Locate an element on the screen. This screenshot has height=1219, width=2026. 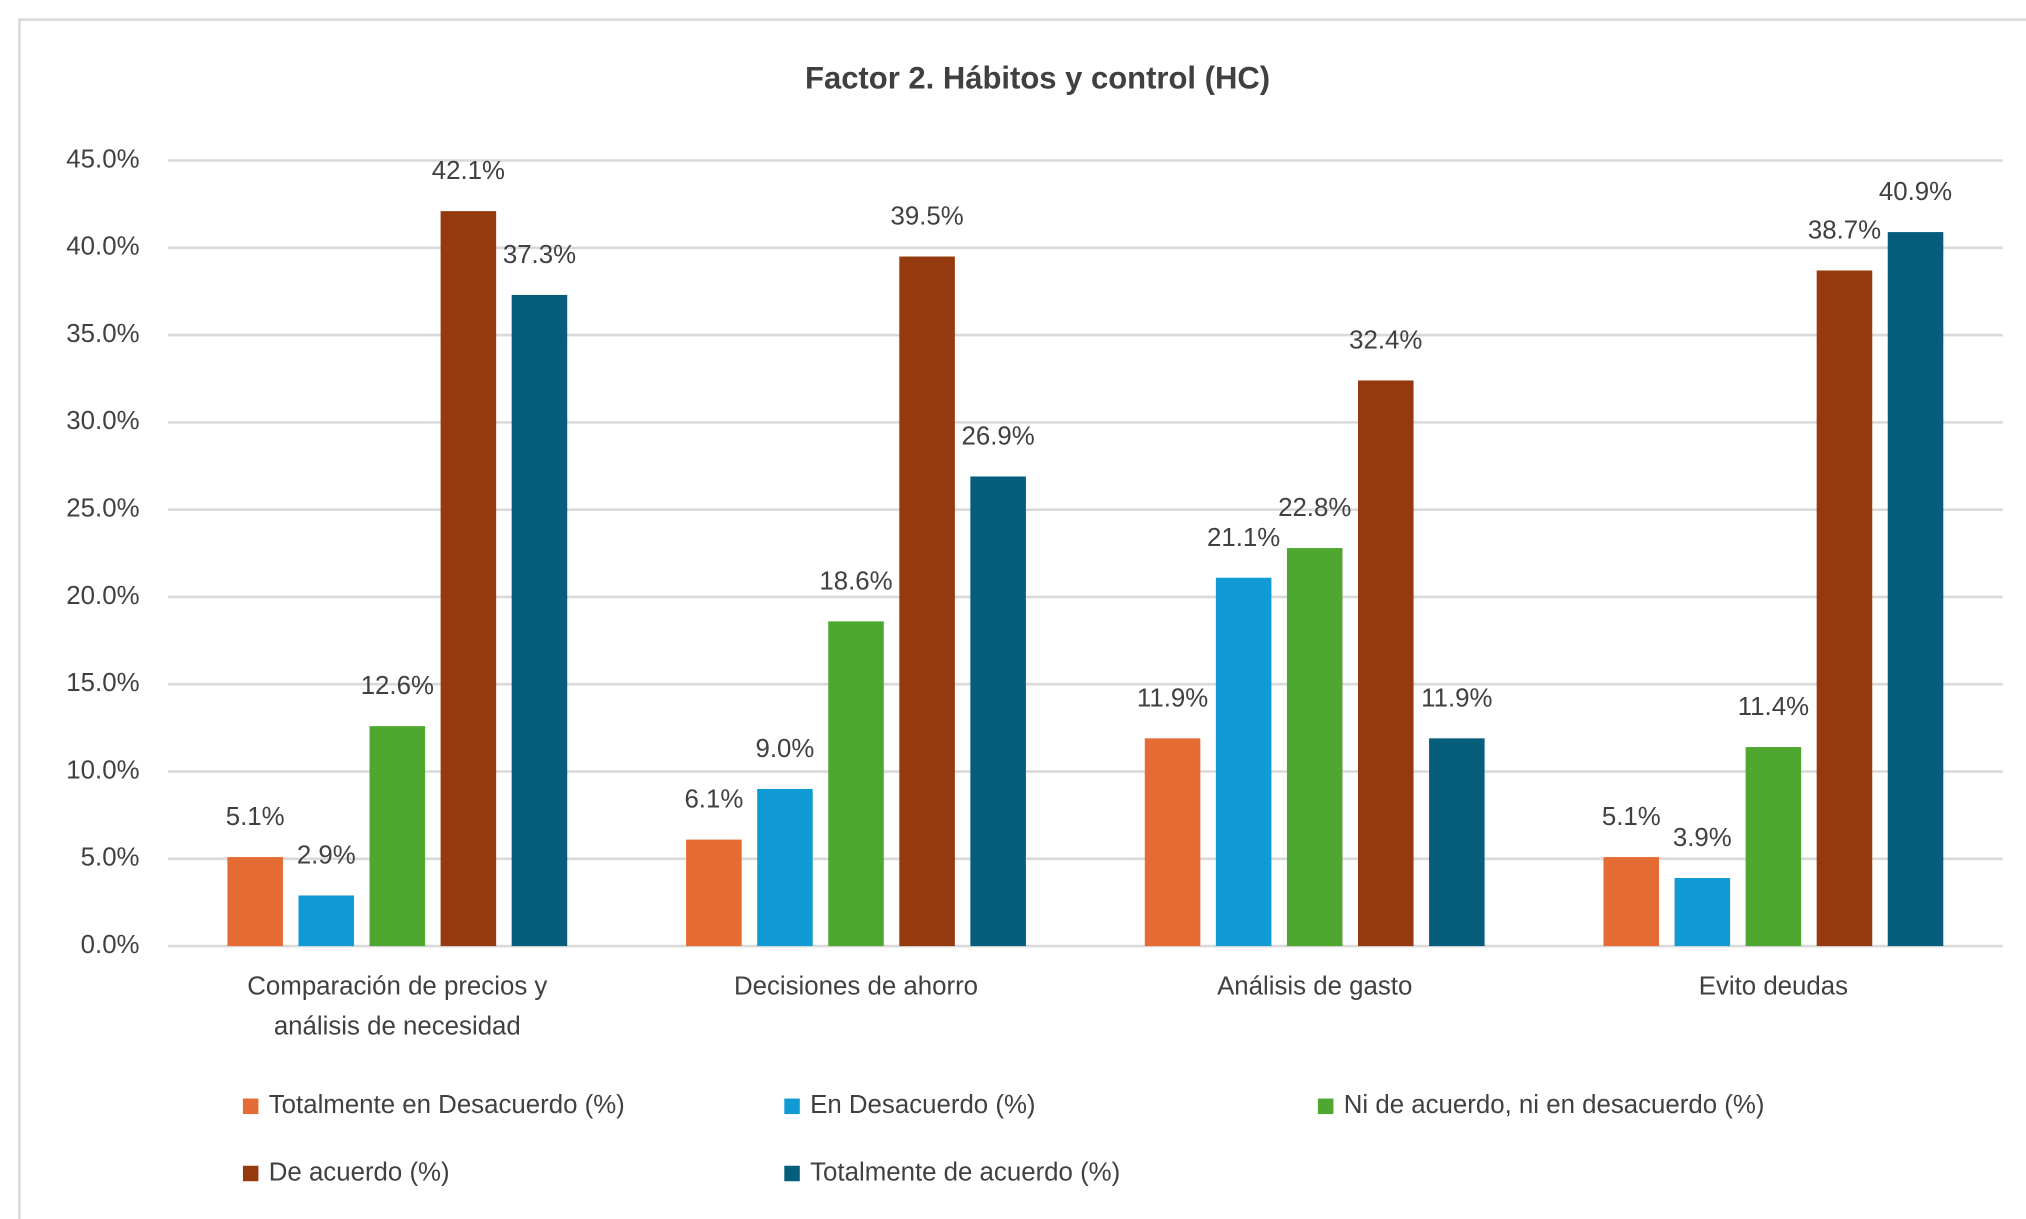
data-label: 21.1% is located at coordinates (1243, 538).